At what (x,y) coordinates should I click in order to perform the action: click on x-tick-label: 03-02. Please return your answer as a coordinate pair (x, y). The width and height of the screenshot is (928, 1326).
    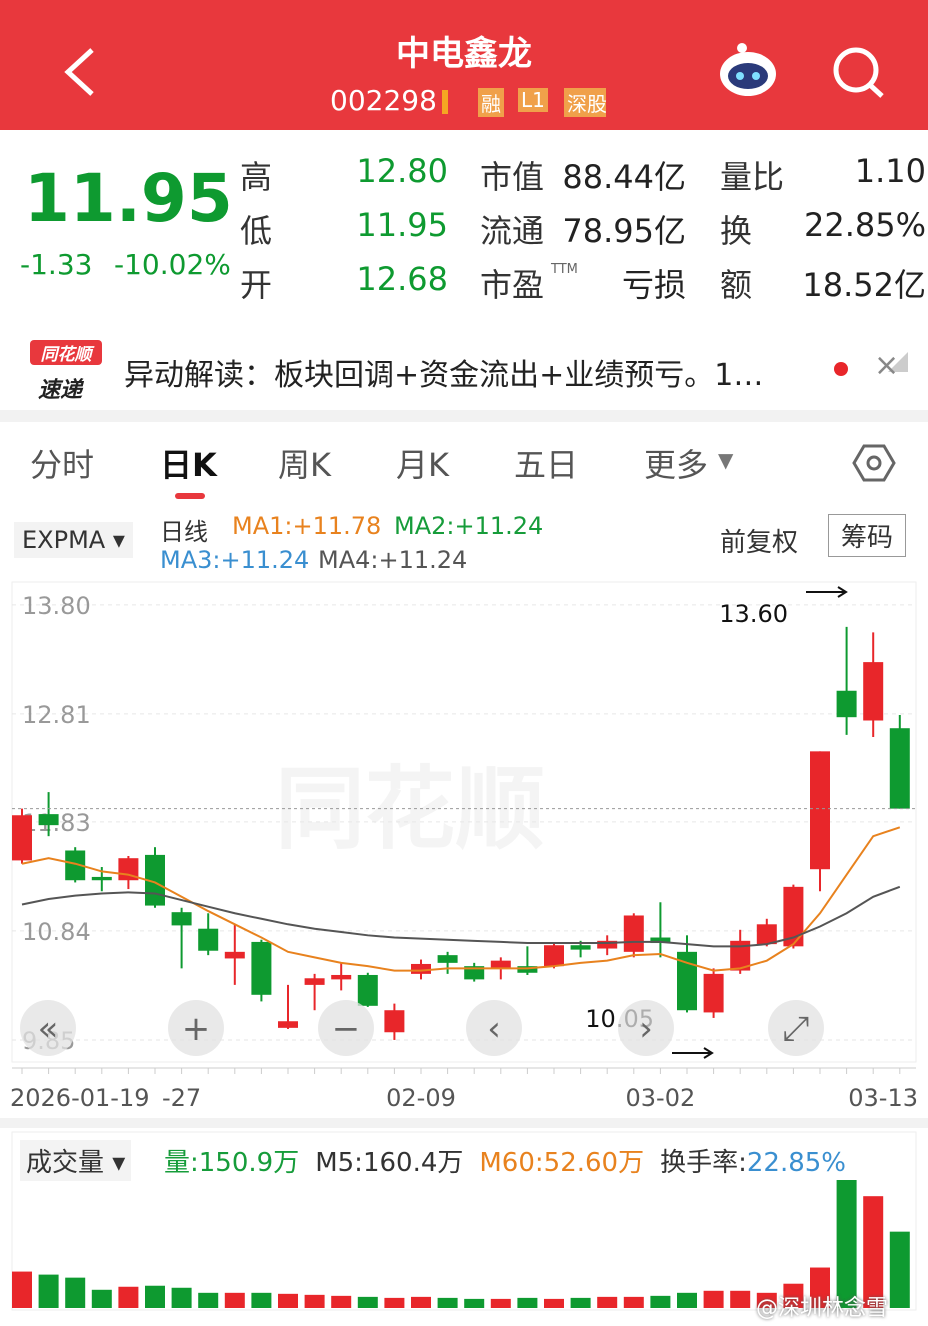
    Looking at the image, I should click on (661, 1098).